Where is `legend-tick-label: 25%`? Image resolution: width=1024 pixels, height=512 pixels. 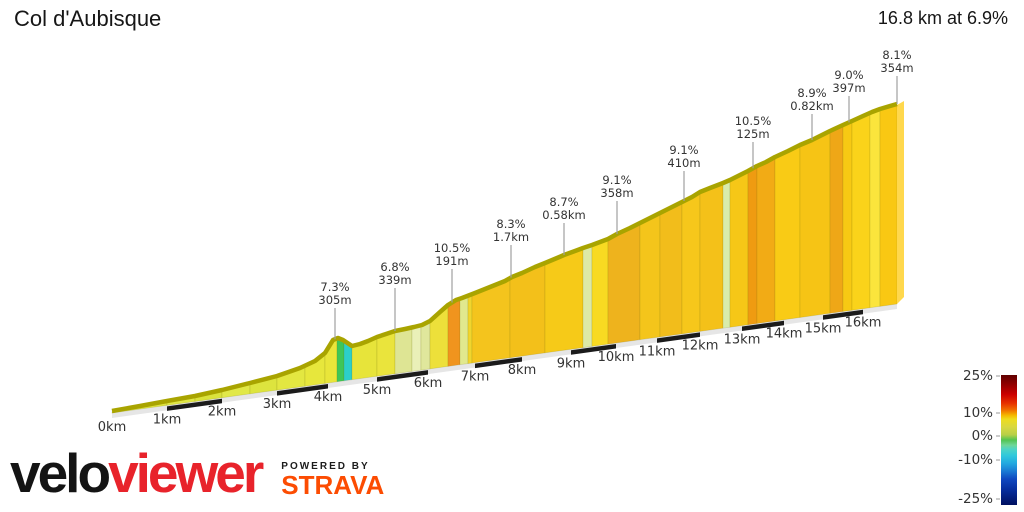
legend-tick-label: 25% is located at coordinates (978, 376).